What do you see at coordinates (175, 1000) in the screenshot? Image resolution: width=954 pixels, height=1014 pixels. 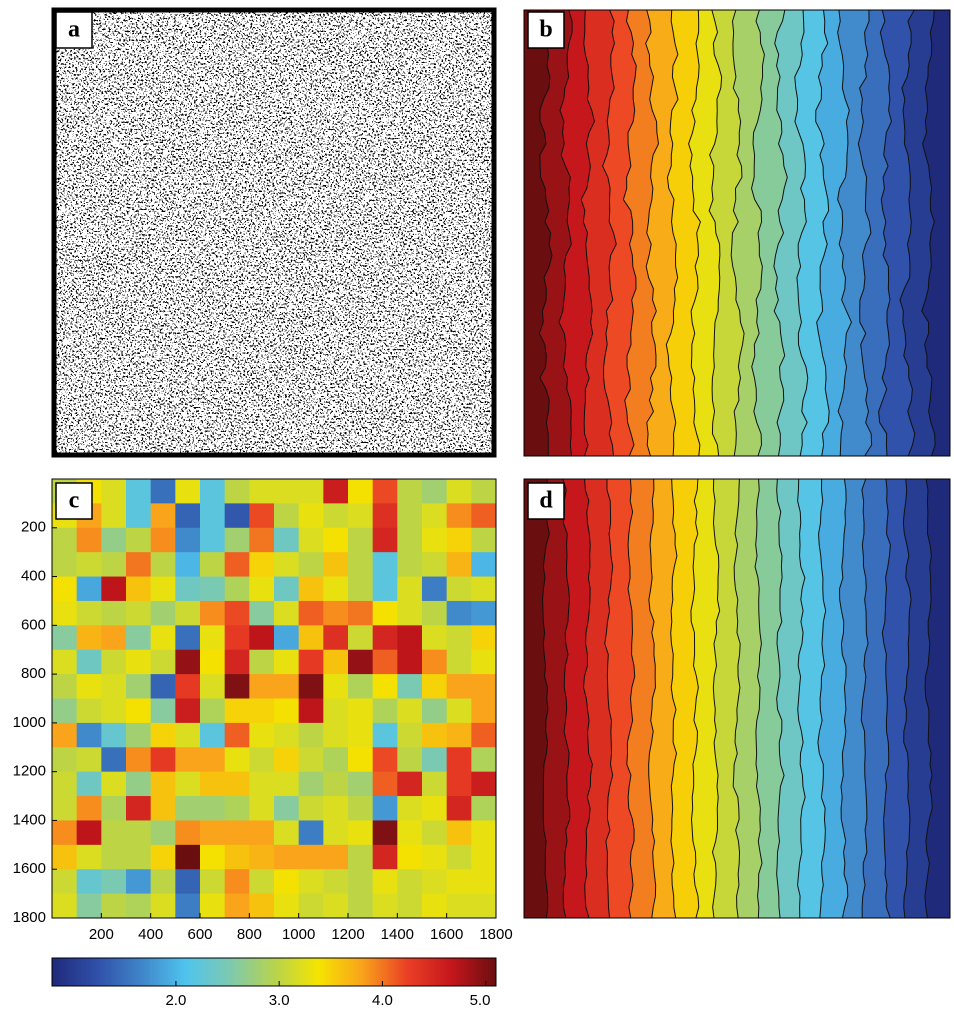 I see `colorbar-tick-label: 2.0` at bounding box center [175, 1000].